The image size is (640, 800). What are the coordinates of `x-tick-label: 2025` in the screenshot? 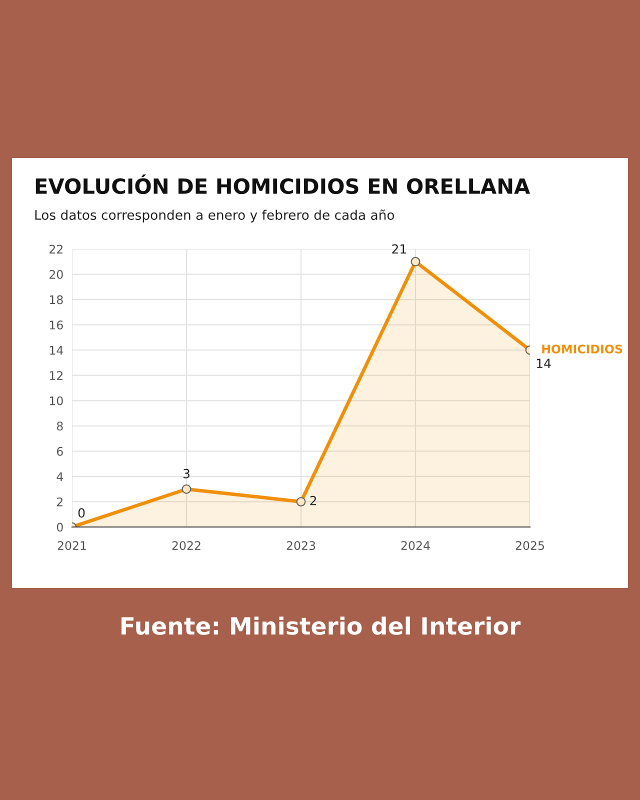 It's located at (530, 545).